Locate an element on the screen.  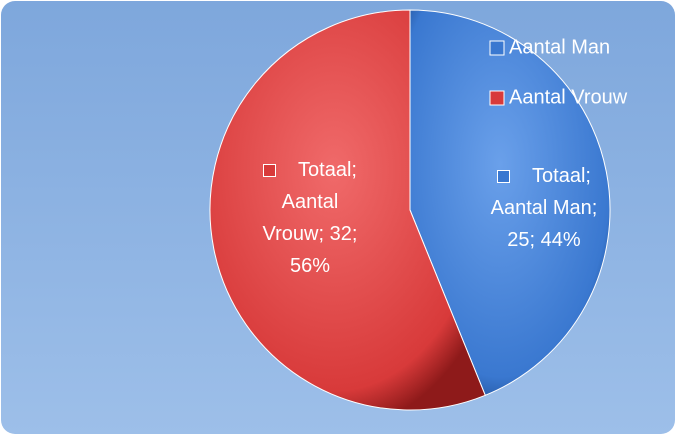
label-percentage: 44% is located at coordinates (560, 240).